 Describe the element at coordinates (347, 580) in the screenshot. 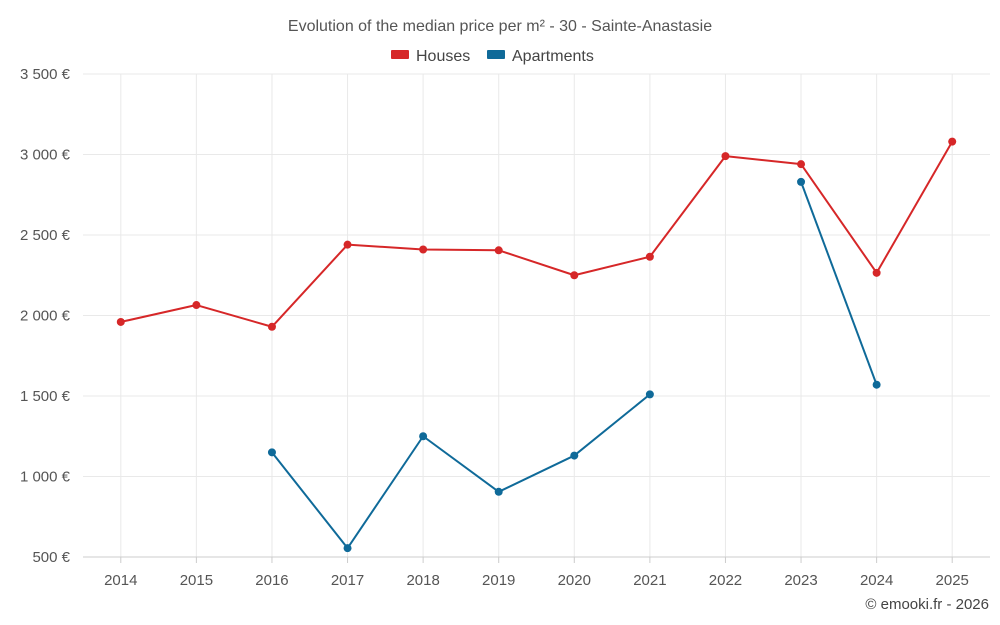

I see `x-tick-label: 2017` at that location.